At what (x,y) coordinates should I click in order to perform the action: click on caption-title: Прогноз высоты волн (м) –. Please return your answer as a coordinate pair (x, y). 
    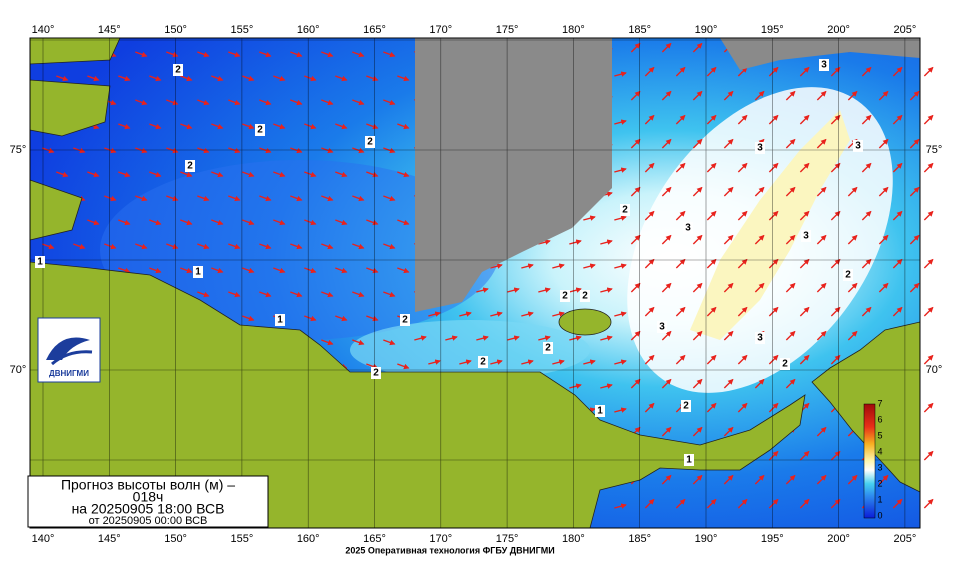
    Looking at the image, I should click on (148, 485).